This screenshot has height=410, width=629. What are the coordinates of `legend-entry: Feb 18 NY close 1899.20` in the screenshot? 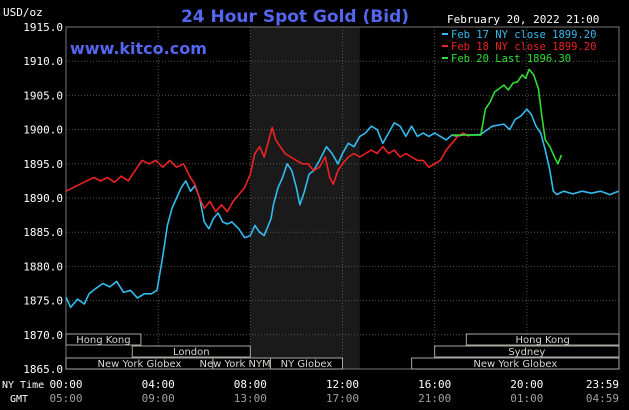 It's located at (523, 47).